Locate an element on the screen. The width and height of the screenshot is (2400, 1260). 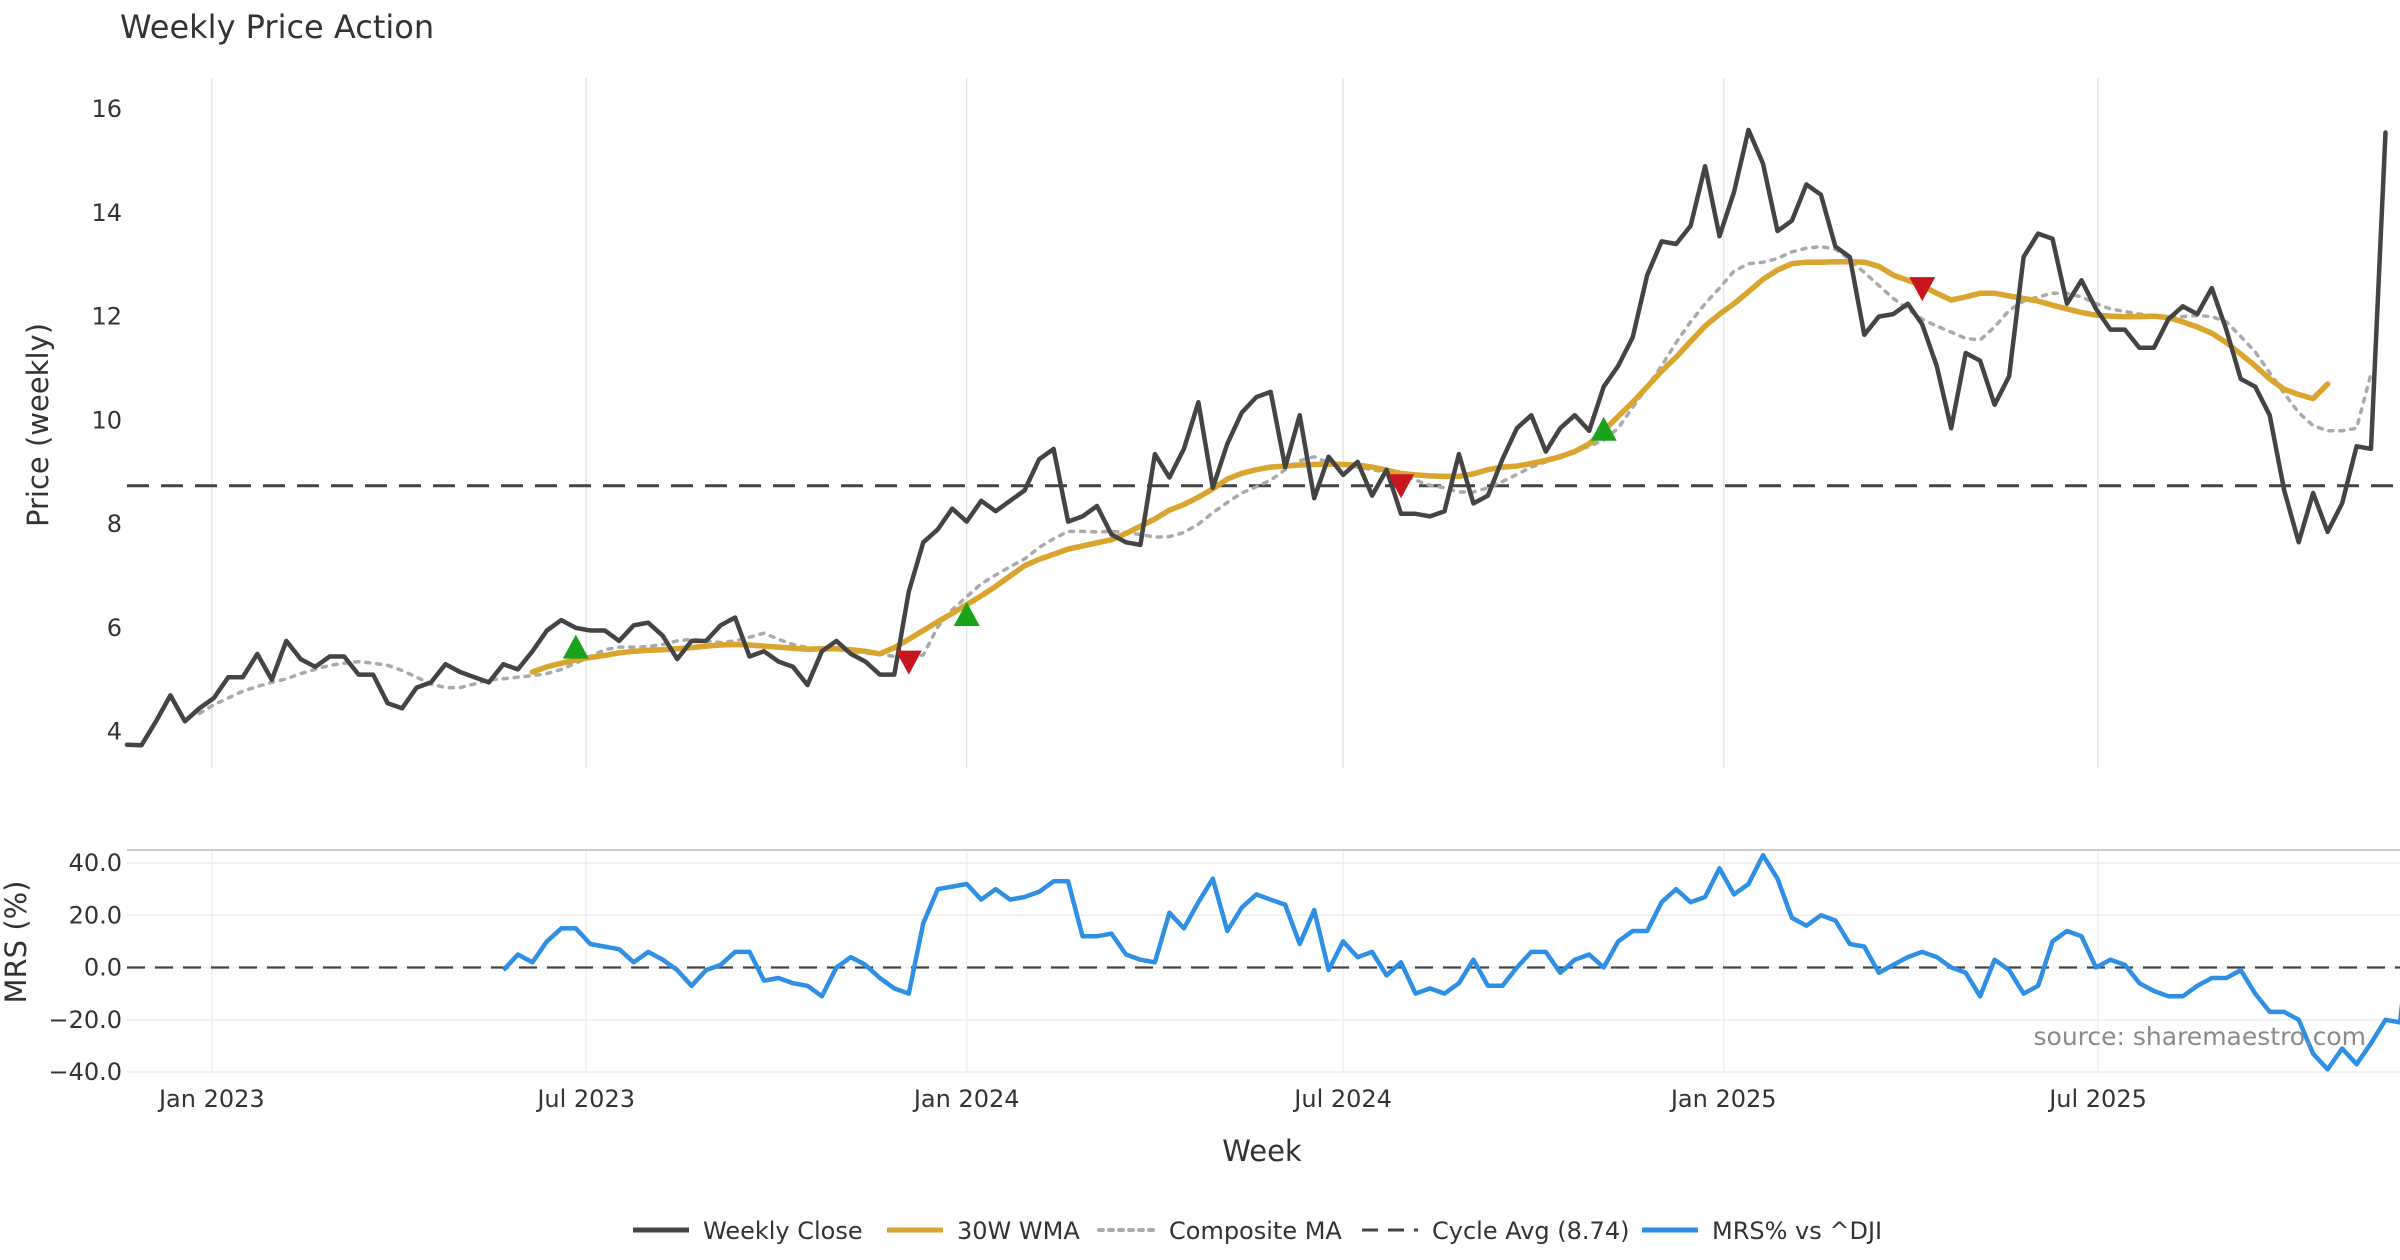
x-axis-label: Week is located at coordinates (1262, 1151).